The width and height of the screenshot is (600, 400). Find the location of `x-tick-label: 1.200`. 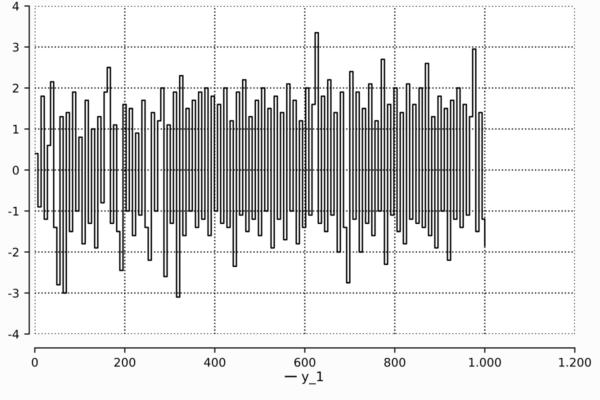

x-tick-label: 1.200 is located at coordinates (575, 362).